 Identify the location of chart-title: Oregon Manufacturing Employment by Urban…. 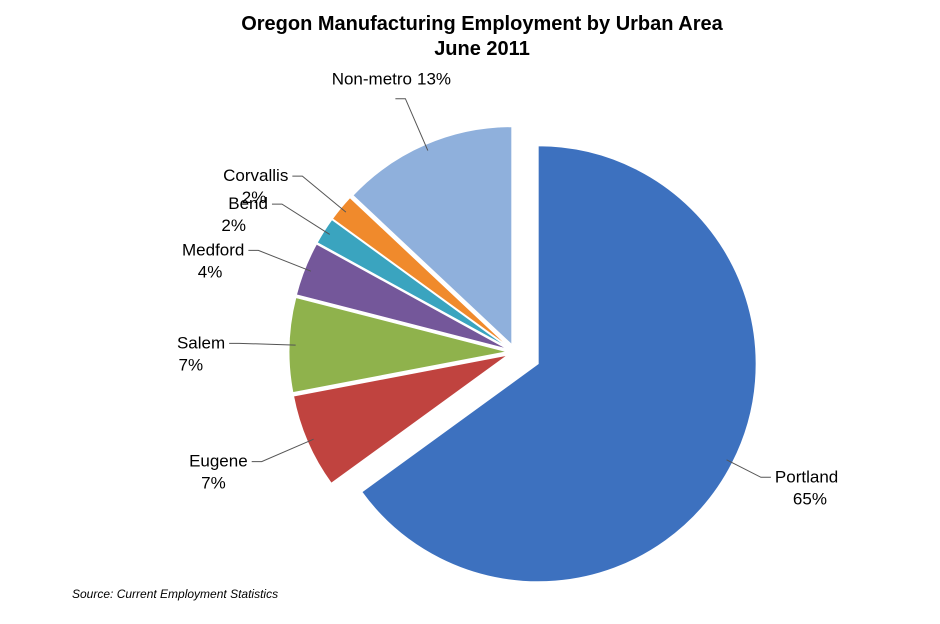
(482, 24).